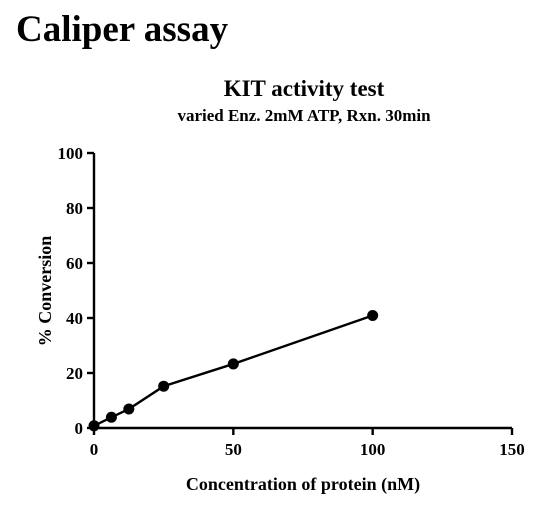  What do you see at coordinates (45, 291) in the screenshot?
I see `y-axis-label: % Conversion` at bounding box center [45, 291].